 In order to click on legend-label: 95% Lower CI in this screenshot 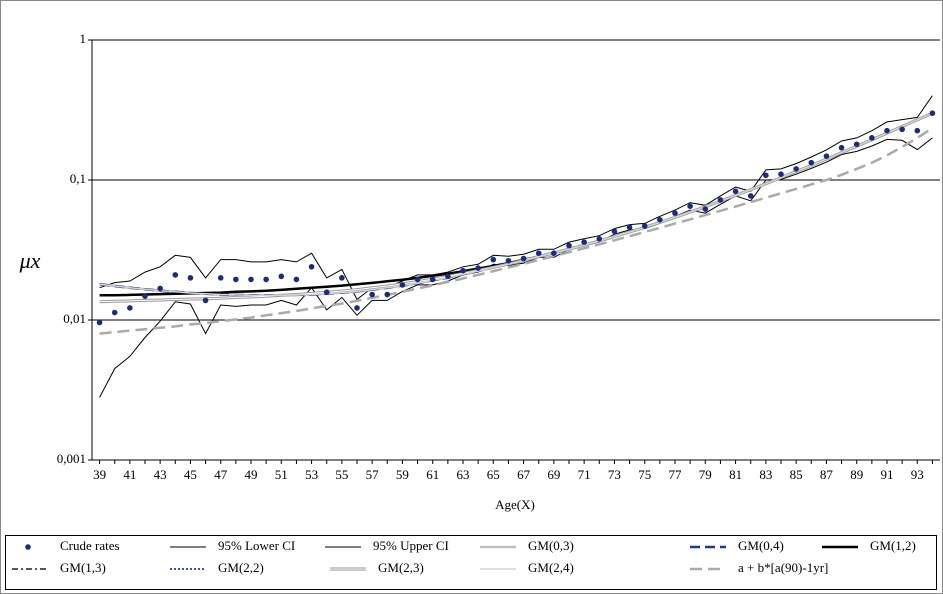, I will do `click(256, 545)`.